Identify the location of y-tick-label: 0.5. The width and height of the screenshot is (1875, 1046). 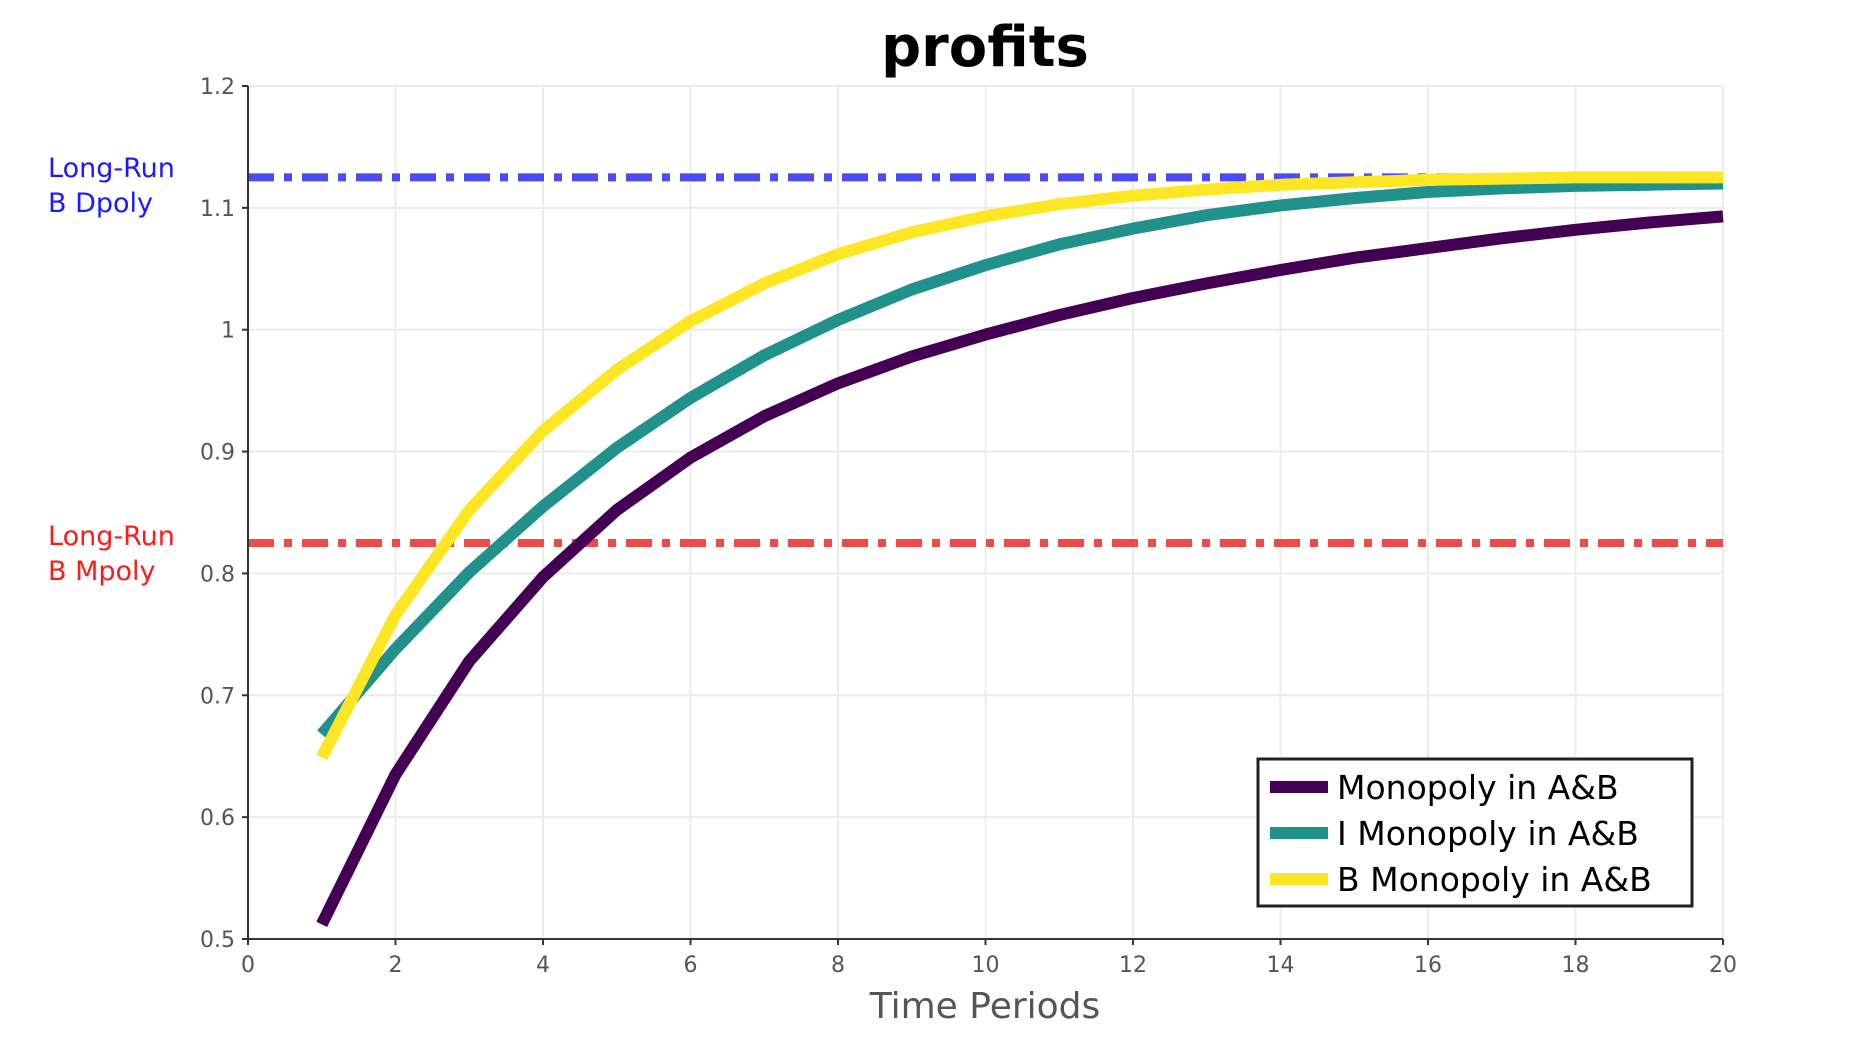
(217, 940).